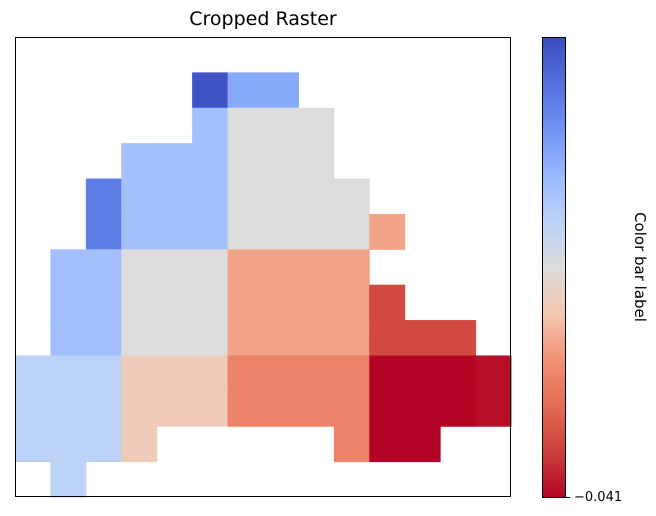 Image resolution: width=656 pixels, height=516 pixels. Describe the element at coordinates (598, 497) in the screenshot. I see `colorbar-tick-label: −0.041` at that location.